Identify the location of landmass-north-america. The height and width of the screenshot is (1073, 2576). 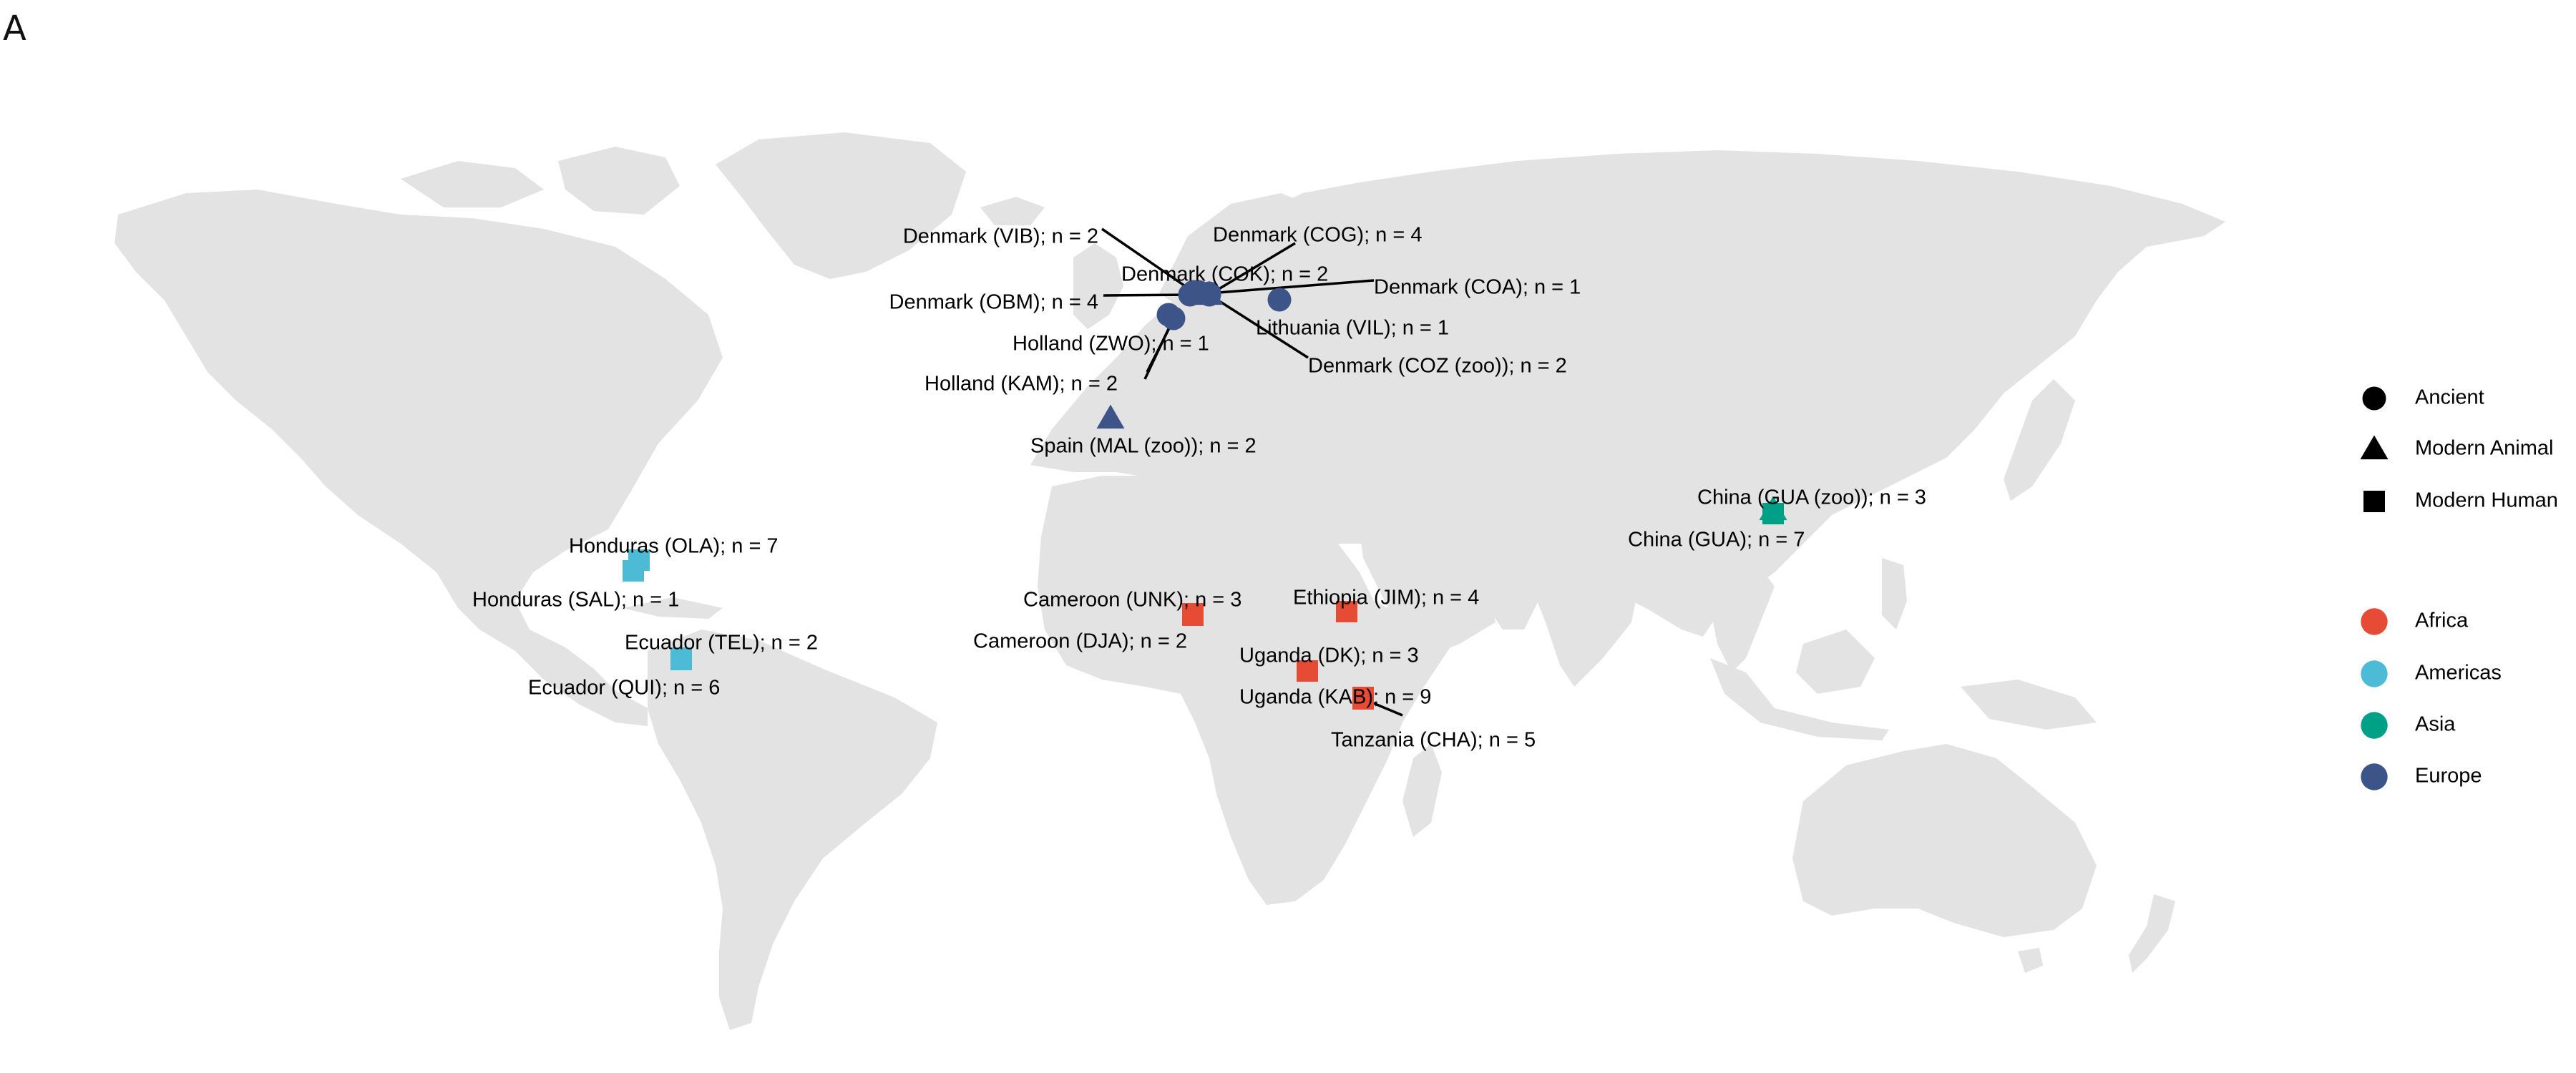
(418, 458).